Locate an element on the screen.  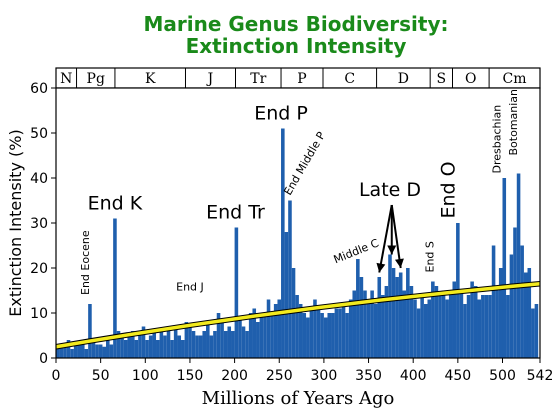
period-label-k: K is located at coordinates (150, 79).